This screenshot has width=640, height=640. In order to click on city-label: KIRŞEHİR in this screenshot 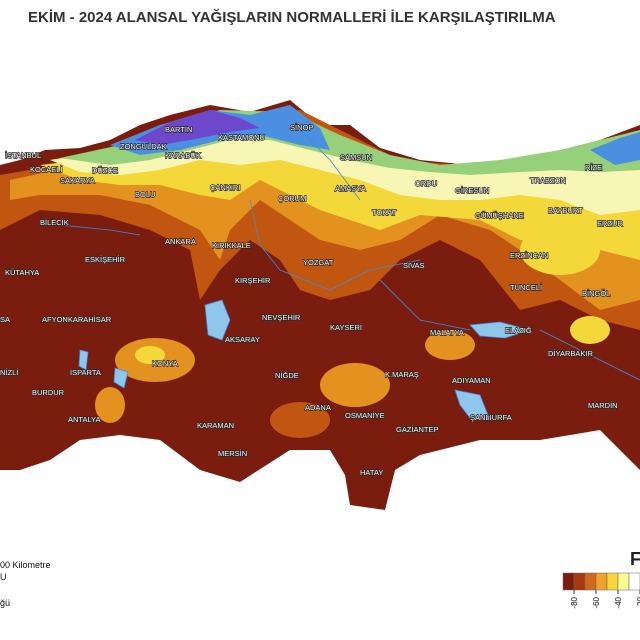, I will do `click(253, 280)`.